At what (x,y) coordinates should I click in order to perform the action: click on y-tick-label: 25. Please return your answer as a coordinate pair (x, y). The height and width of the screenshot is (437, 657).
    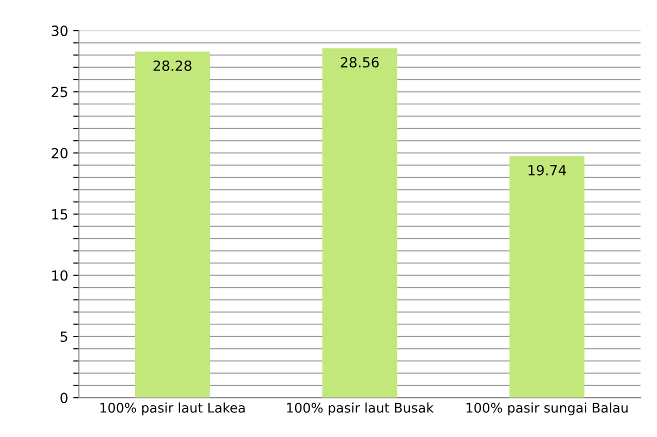
    Looking at the image, I should click on (60, 92).